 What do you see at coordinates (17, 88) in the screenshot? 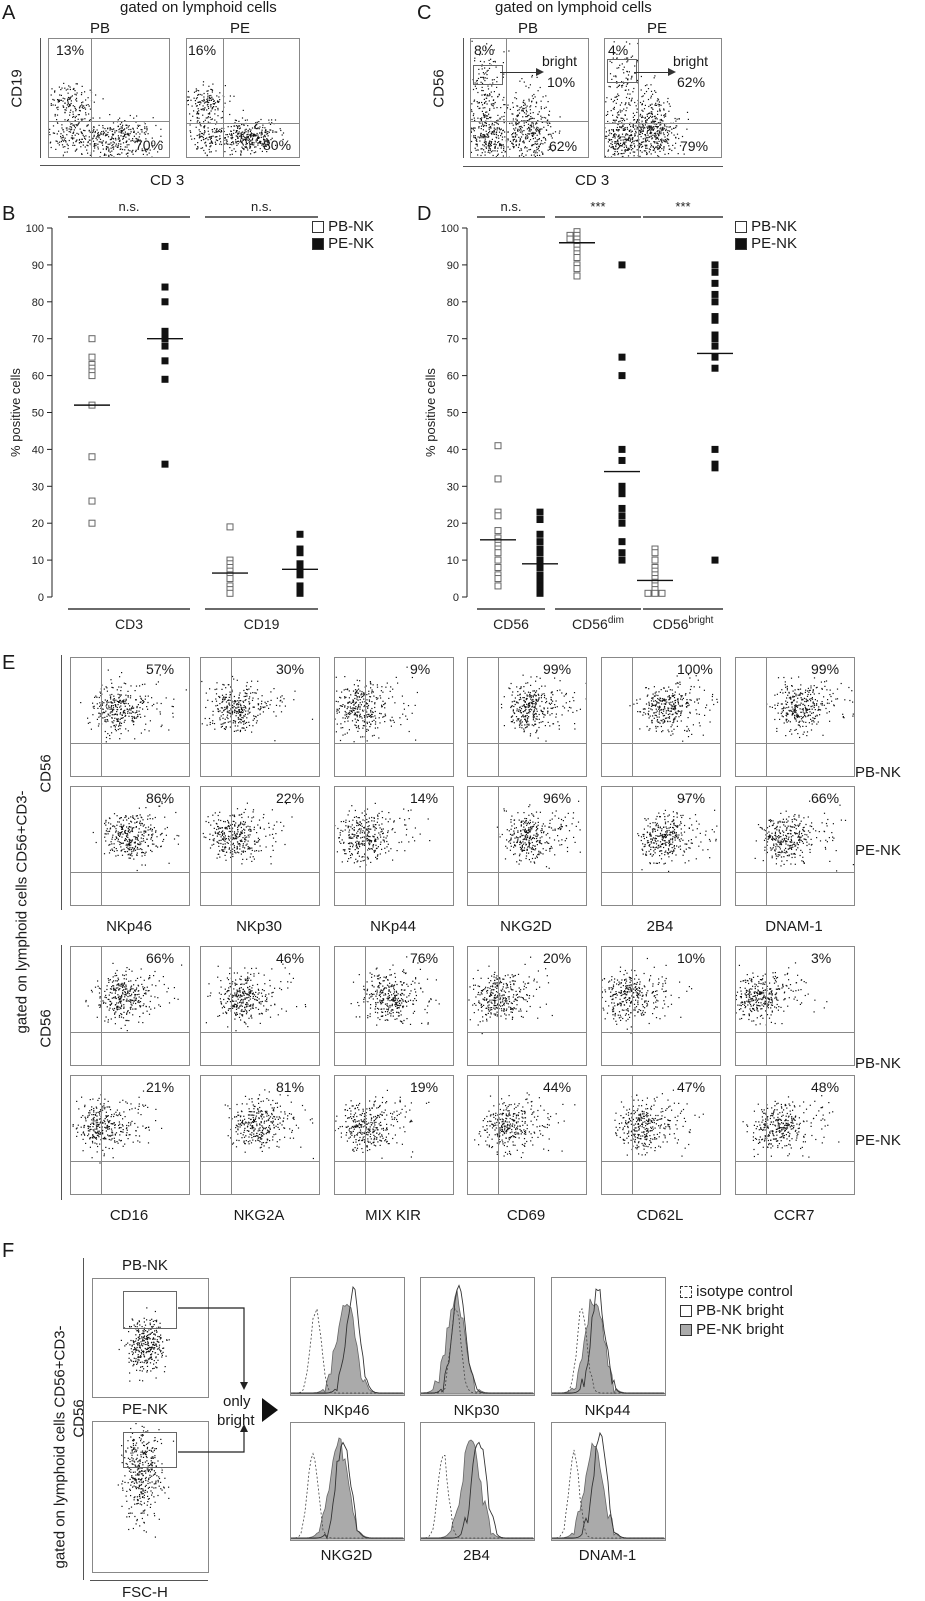
I see `panel-a-y-label: CD19` at bounding box center [17, 88].